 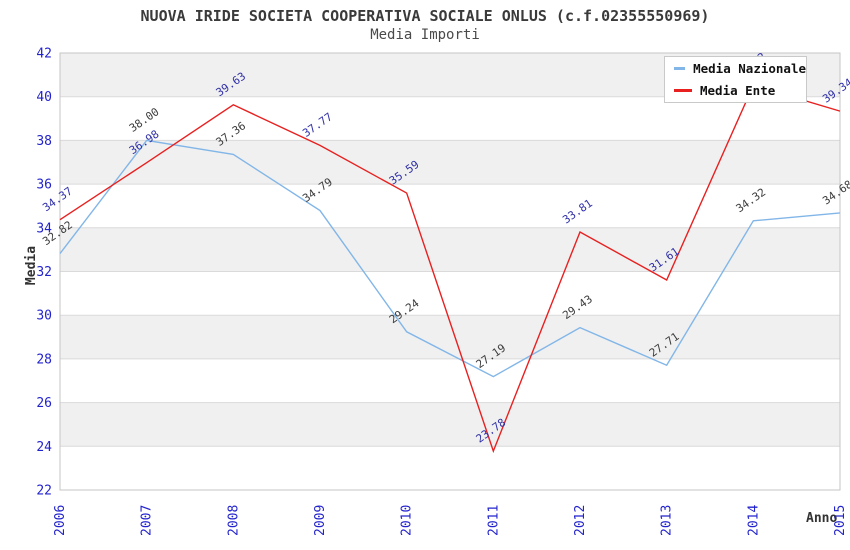 I want to click on x-tick-label: 2013, so click(x=667, y=520).